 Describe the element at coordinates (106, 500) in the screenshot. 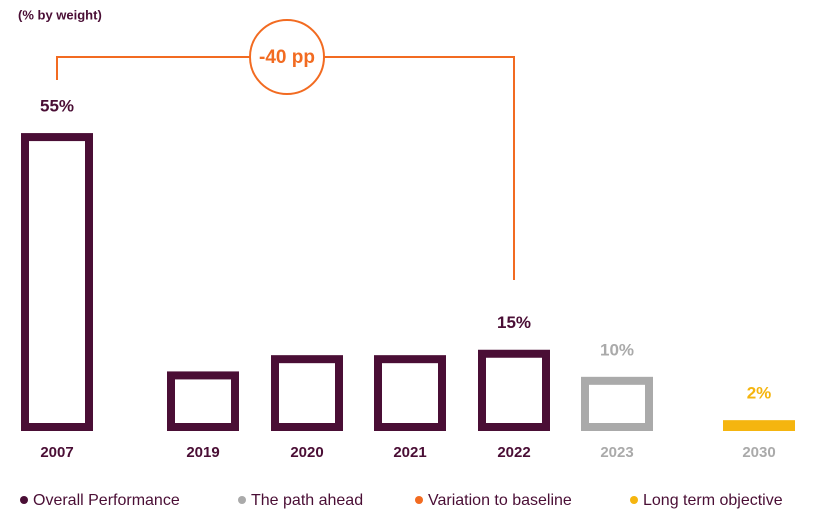

I see `legend-label: Overall Performance` at that location.